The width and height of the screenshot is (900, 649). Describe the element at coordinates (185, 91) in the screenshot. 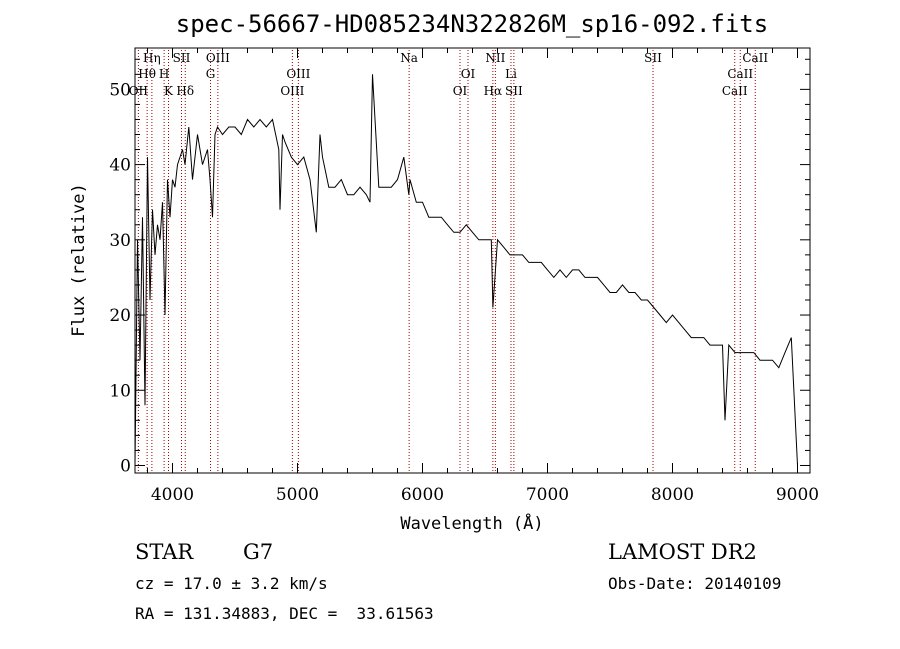

I see `line-marker-label: Hδ` at that location.